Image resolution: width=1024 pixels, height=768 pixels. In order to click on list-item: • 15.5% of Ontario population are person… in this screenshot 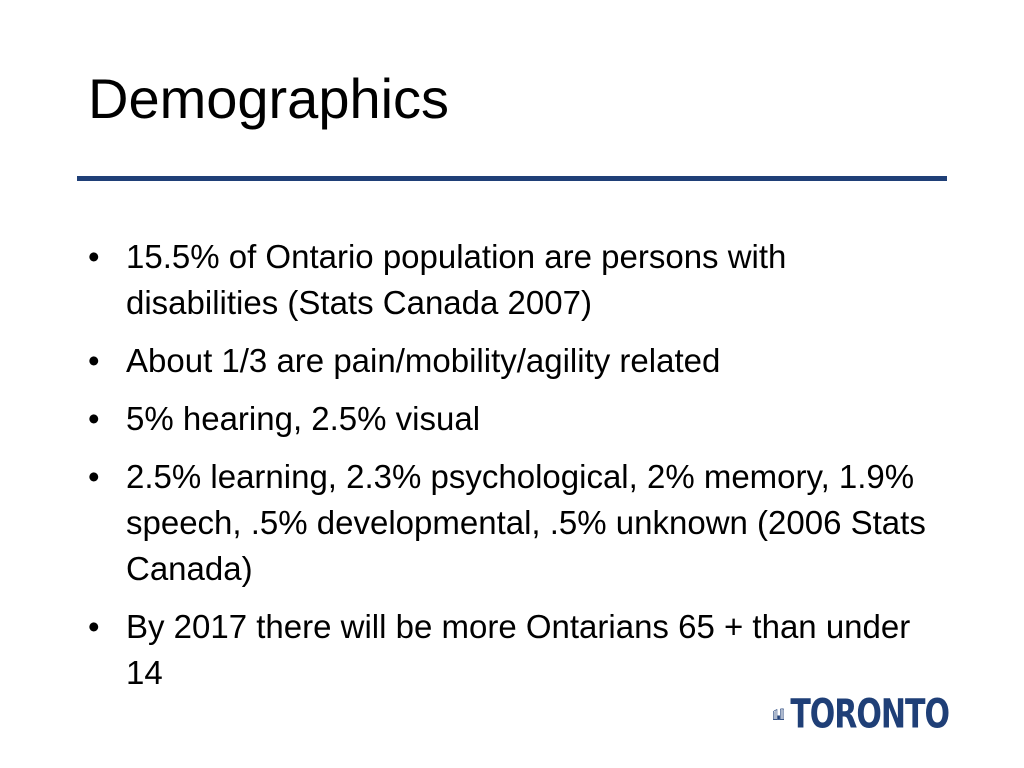, I will do `click(511, 280)`.